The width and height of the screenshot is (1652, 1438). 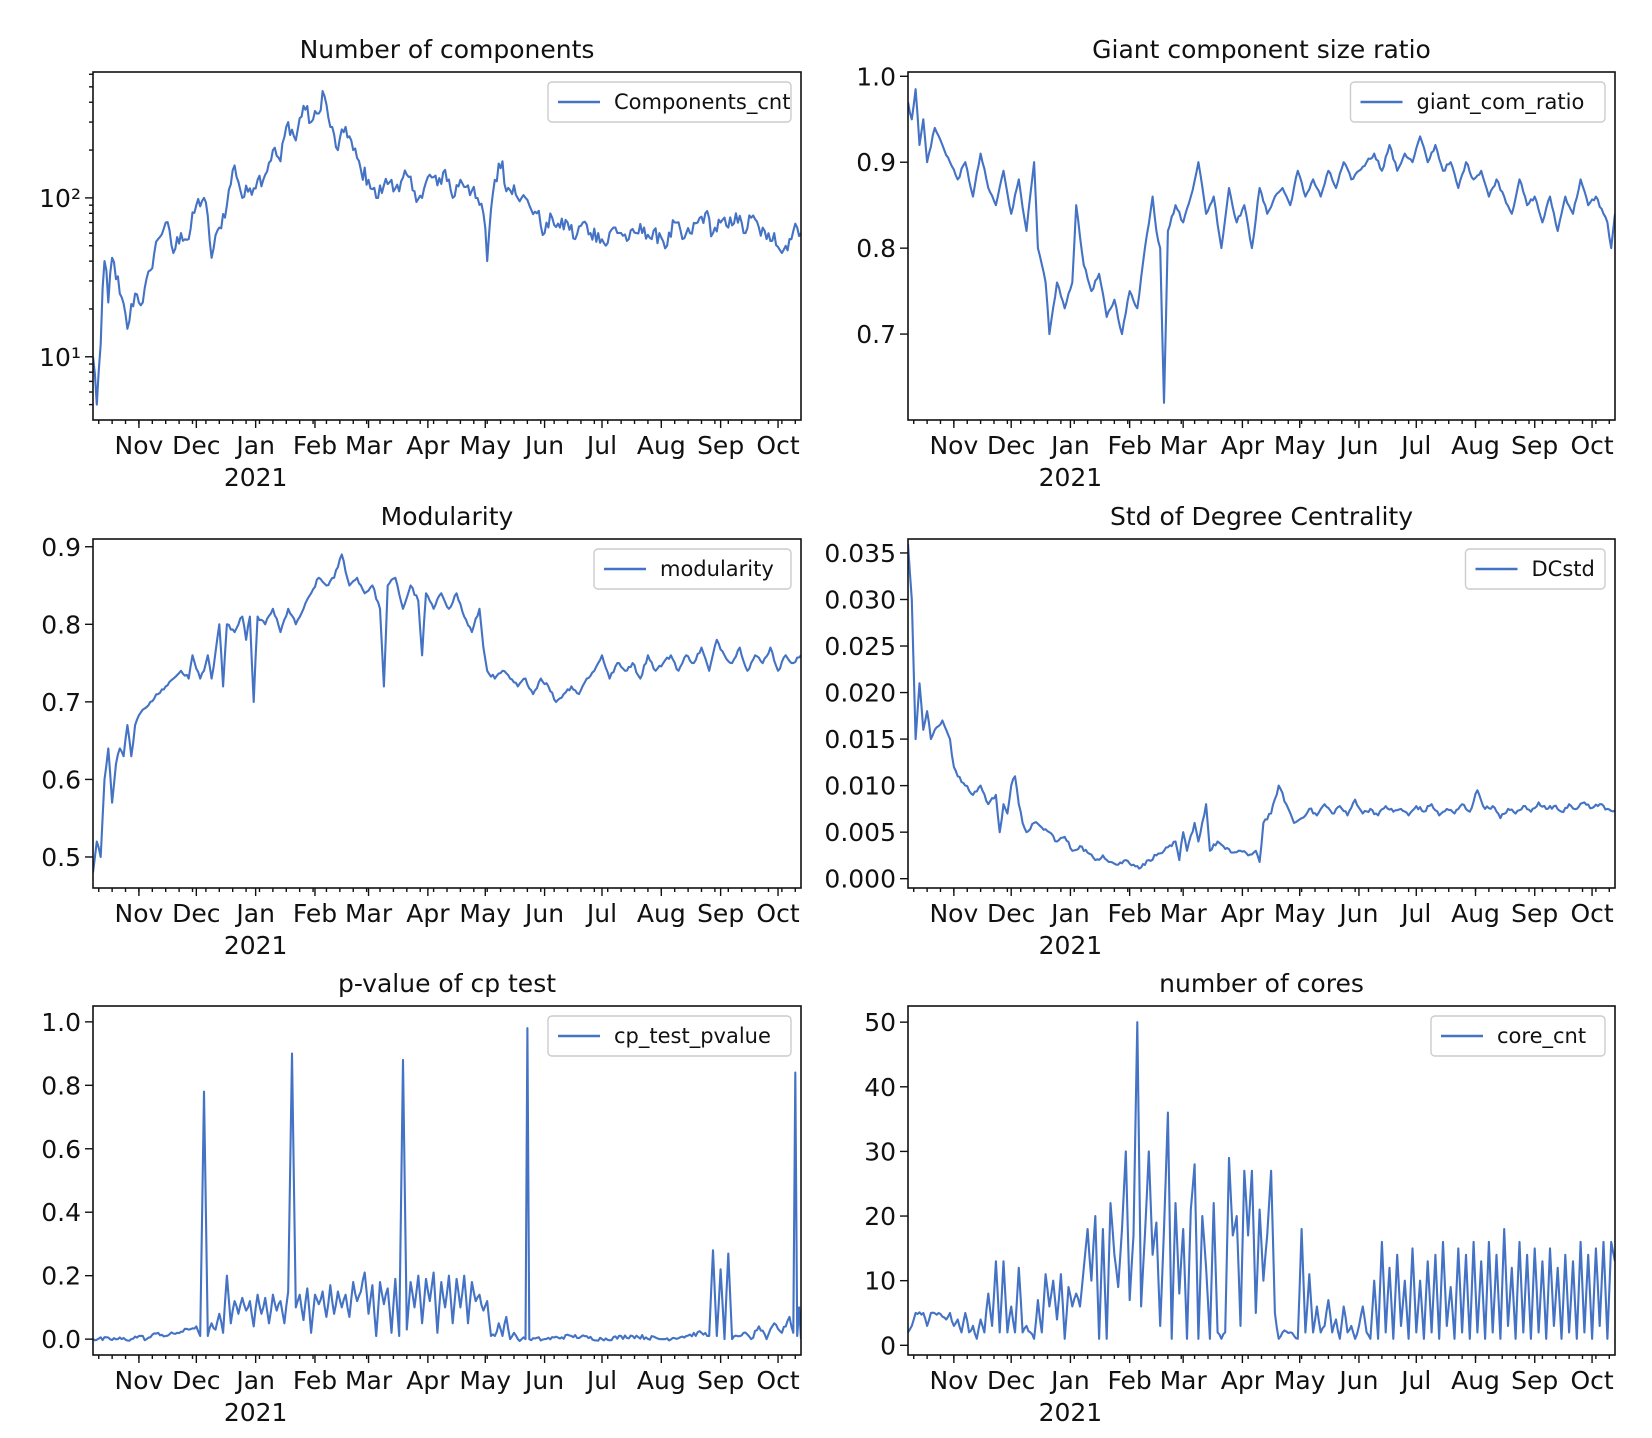 What do you see at coordinates (880, 1022) in the screenshot?
I see `y-tick-label: 50` at bounding box center [880, 1022].